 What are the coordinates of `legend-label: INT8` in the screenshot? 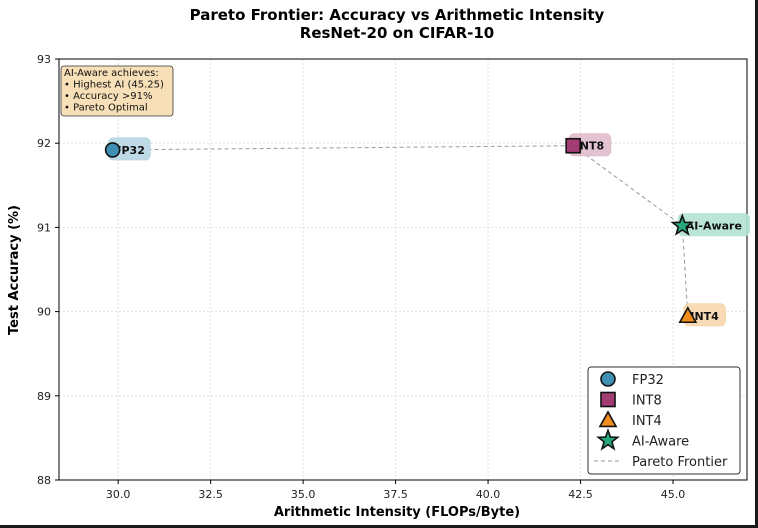 It's located at (647, 401).